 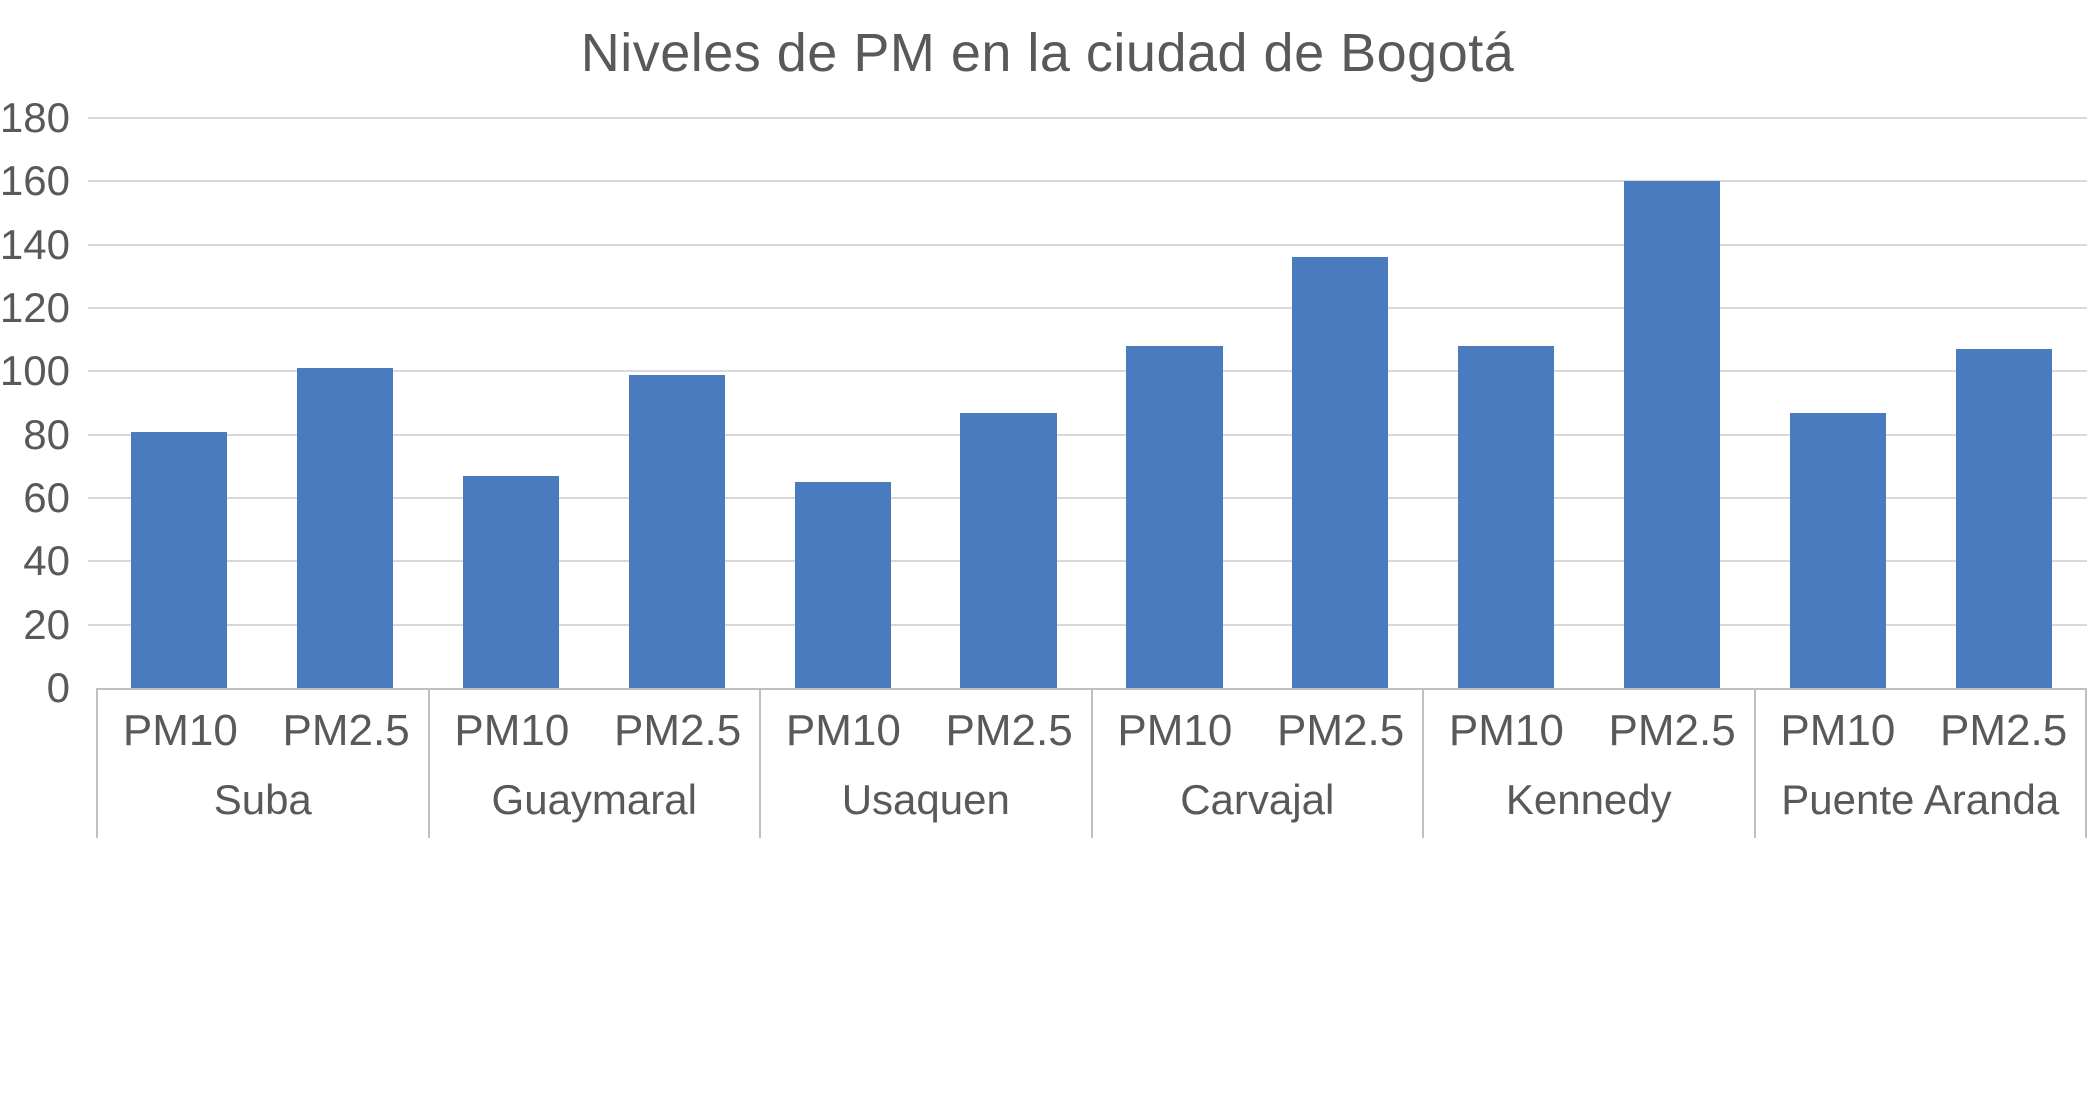 I want to click on x-tick-row-puente-aranda: PM10 PM2.5, so click(x=1921, y=723).